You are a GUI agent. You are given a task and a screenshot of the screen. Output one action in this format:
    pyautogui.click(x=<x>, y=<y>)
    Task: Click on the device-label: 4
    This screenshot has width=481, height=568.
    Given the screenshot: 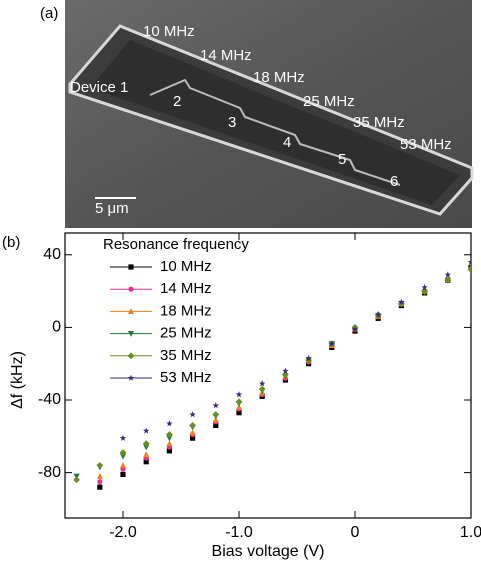 What is the action you would take?
    pyautogui.click(x=287, y=142)
    